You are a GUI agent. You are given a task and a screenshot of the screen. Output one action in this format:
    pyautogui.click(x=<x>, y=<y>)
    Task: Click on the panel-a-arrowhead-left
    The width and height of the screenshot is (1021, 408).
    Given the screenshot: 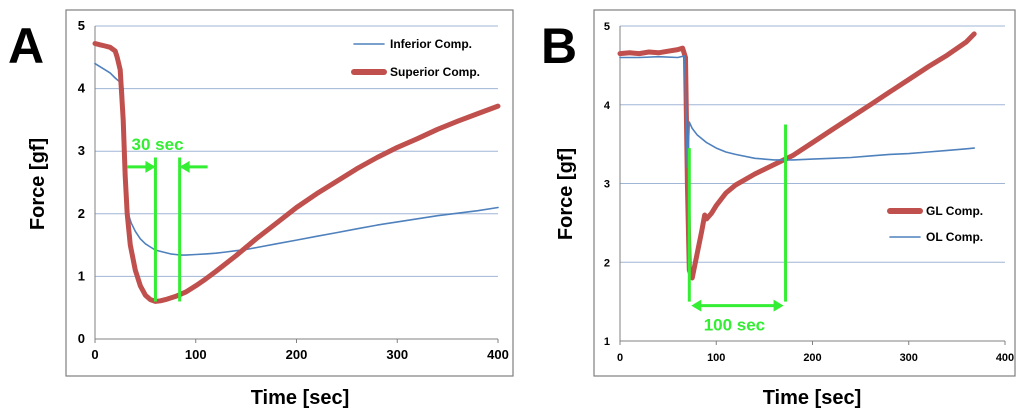 What is the action you would take?
    pyautogui.click(x=150, y=166)
    